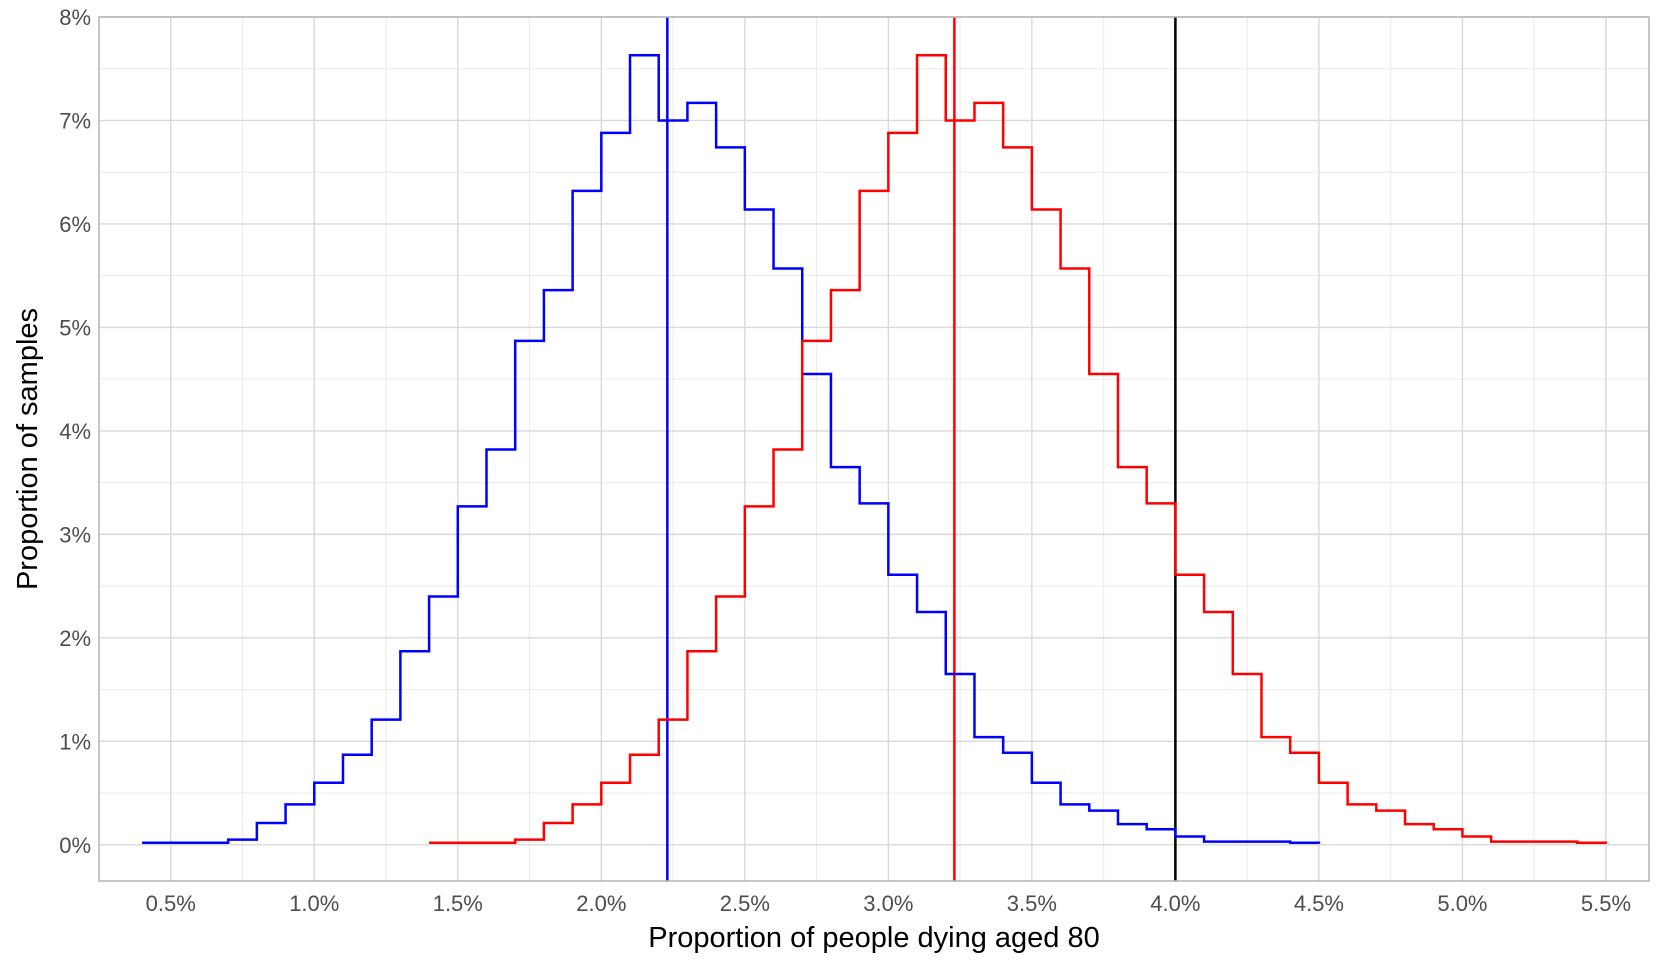  What do you see at coordinates (75, 224) in the screenshot?
I see `y-tick-label: 6%` at bounding box center [75, 224].